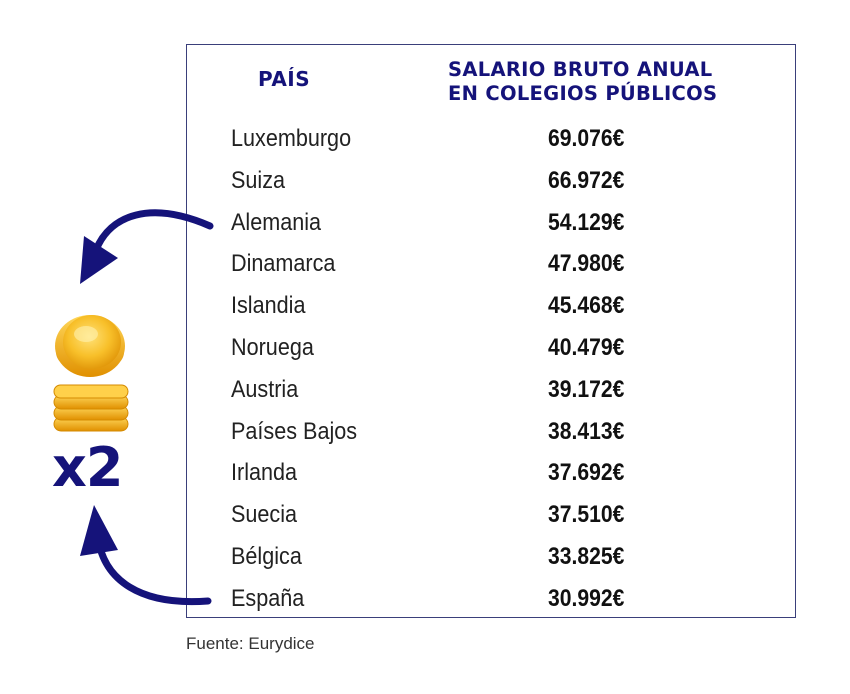 This screenshot has width=850, height=694. Describe the element at coordinates (276, 222) in the screenshot. I see `country-name: Alemania` at that location.